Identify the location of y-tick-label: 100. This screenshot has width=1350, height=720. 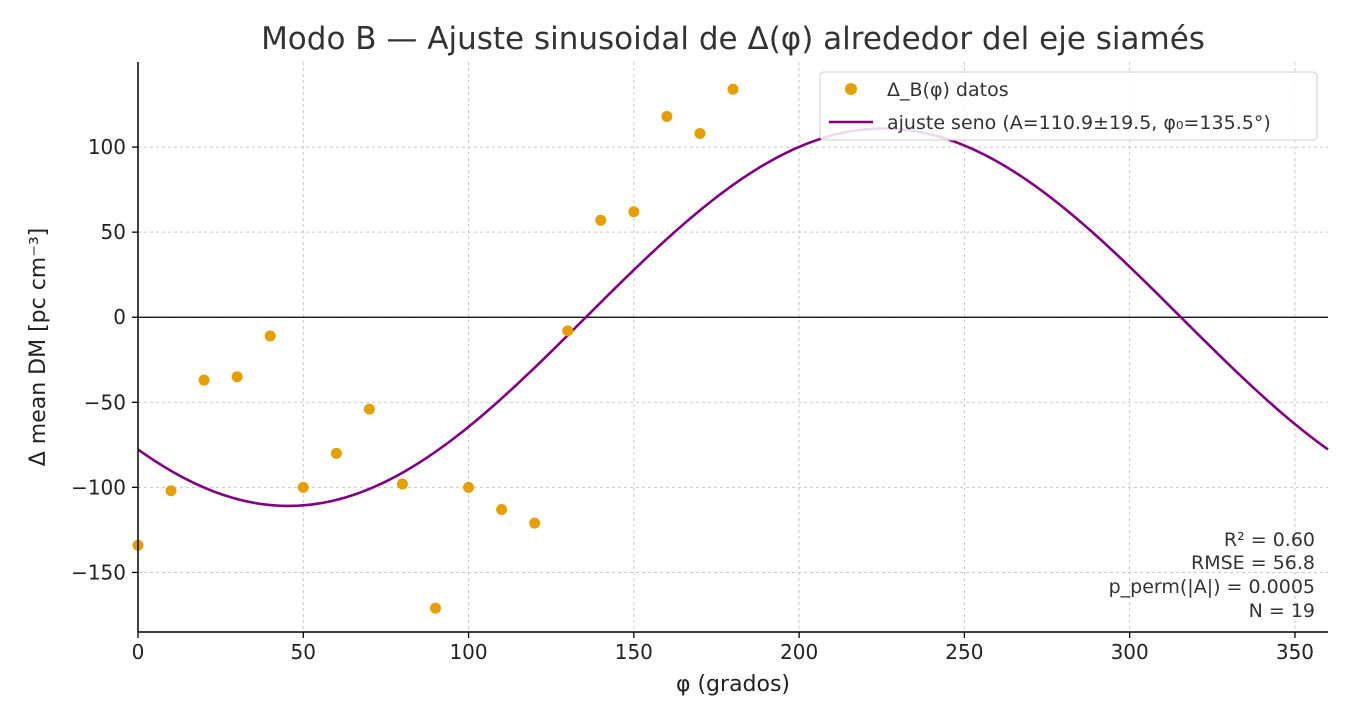
(107, 147).